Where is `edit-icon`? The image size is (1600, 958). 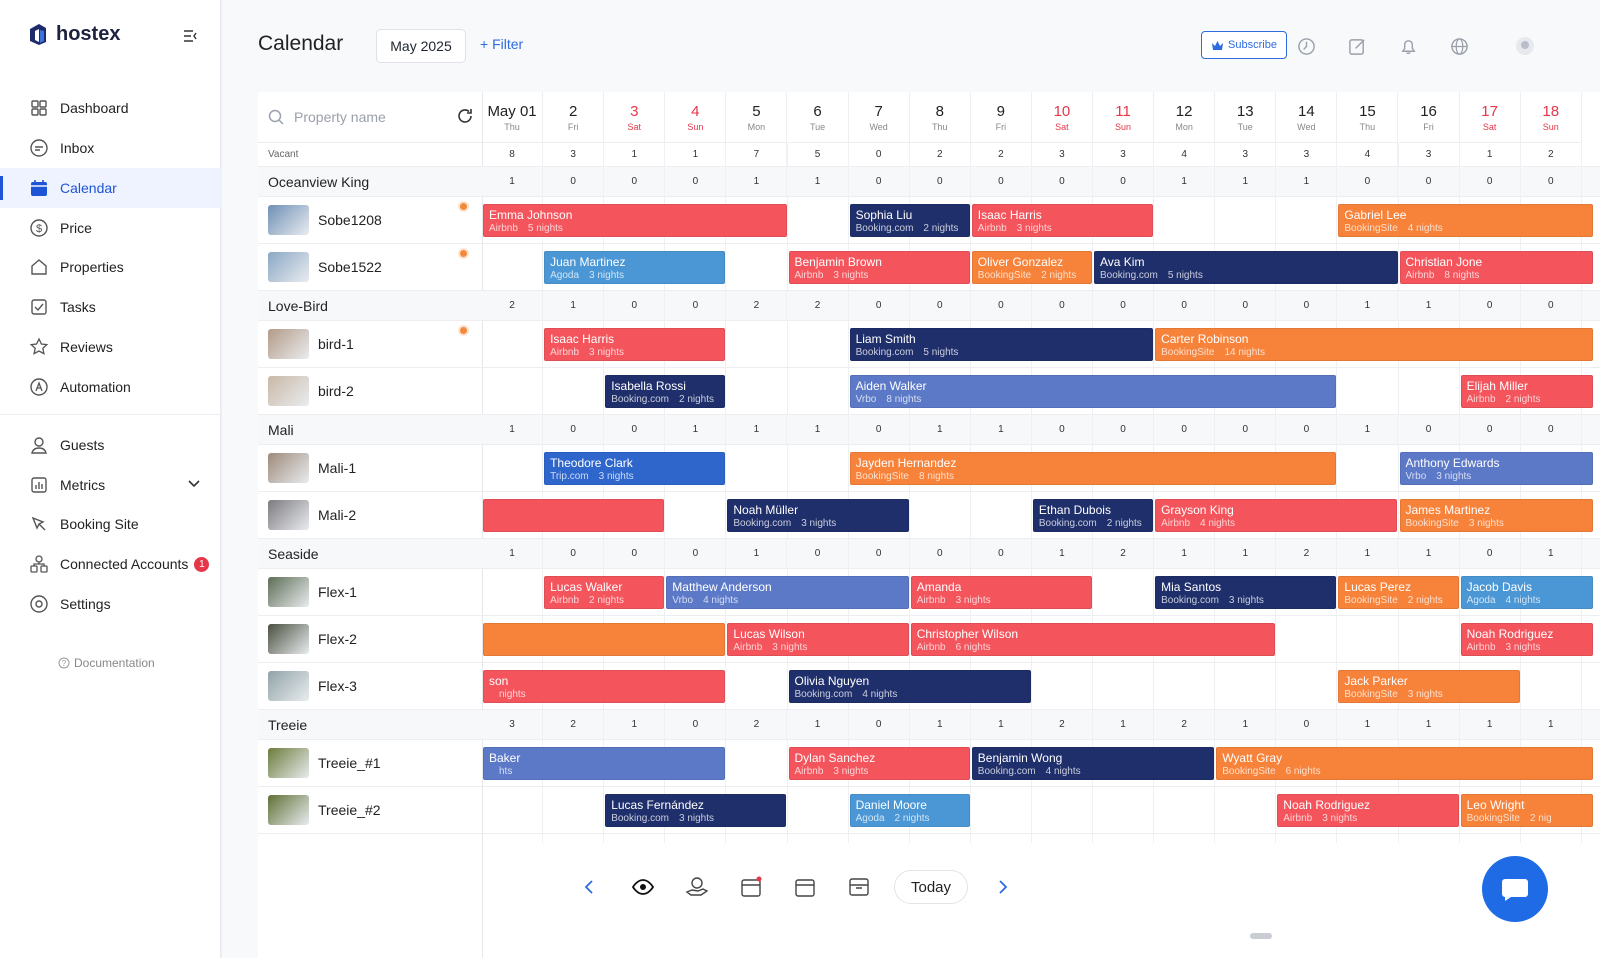 edit-icon is located at coordinates (1357, 46).